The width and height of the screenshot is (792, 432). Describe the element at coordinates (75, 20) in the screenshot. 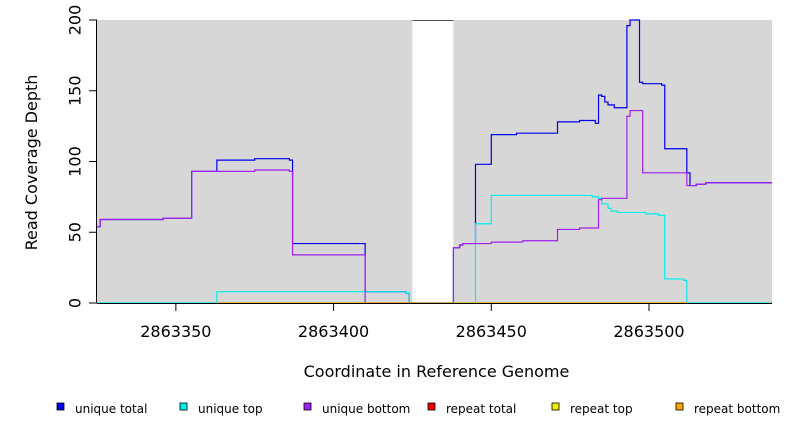

I see `y-tick-label: 200` at that location.